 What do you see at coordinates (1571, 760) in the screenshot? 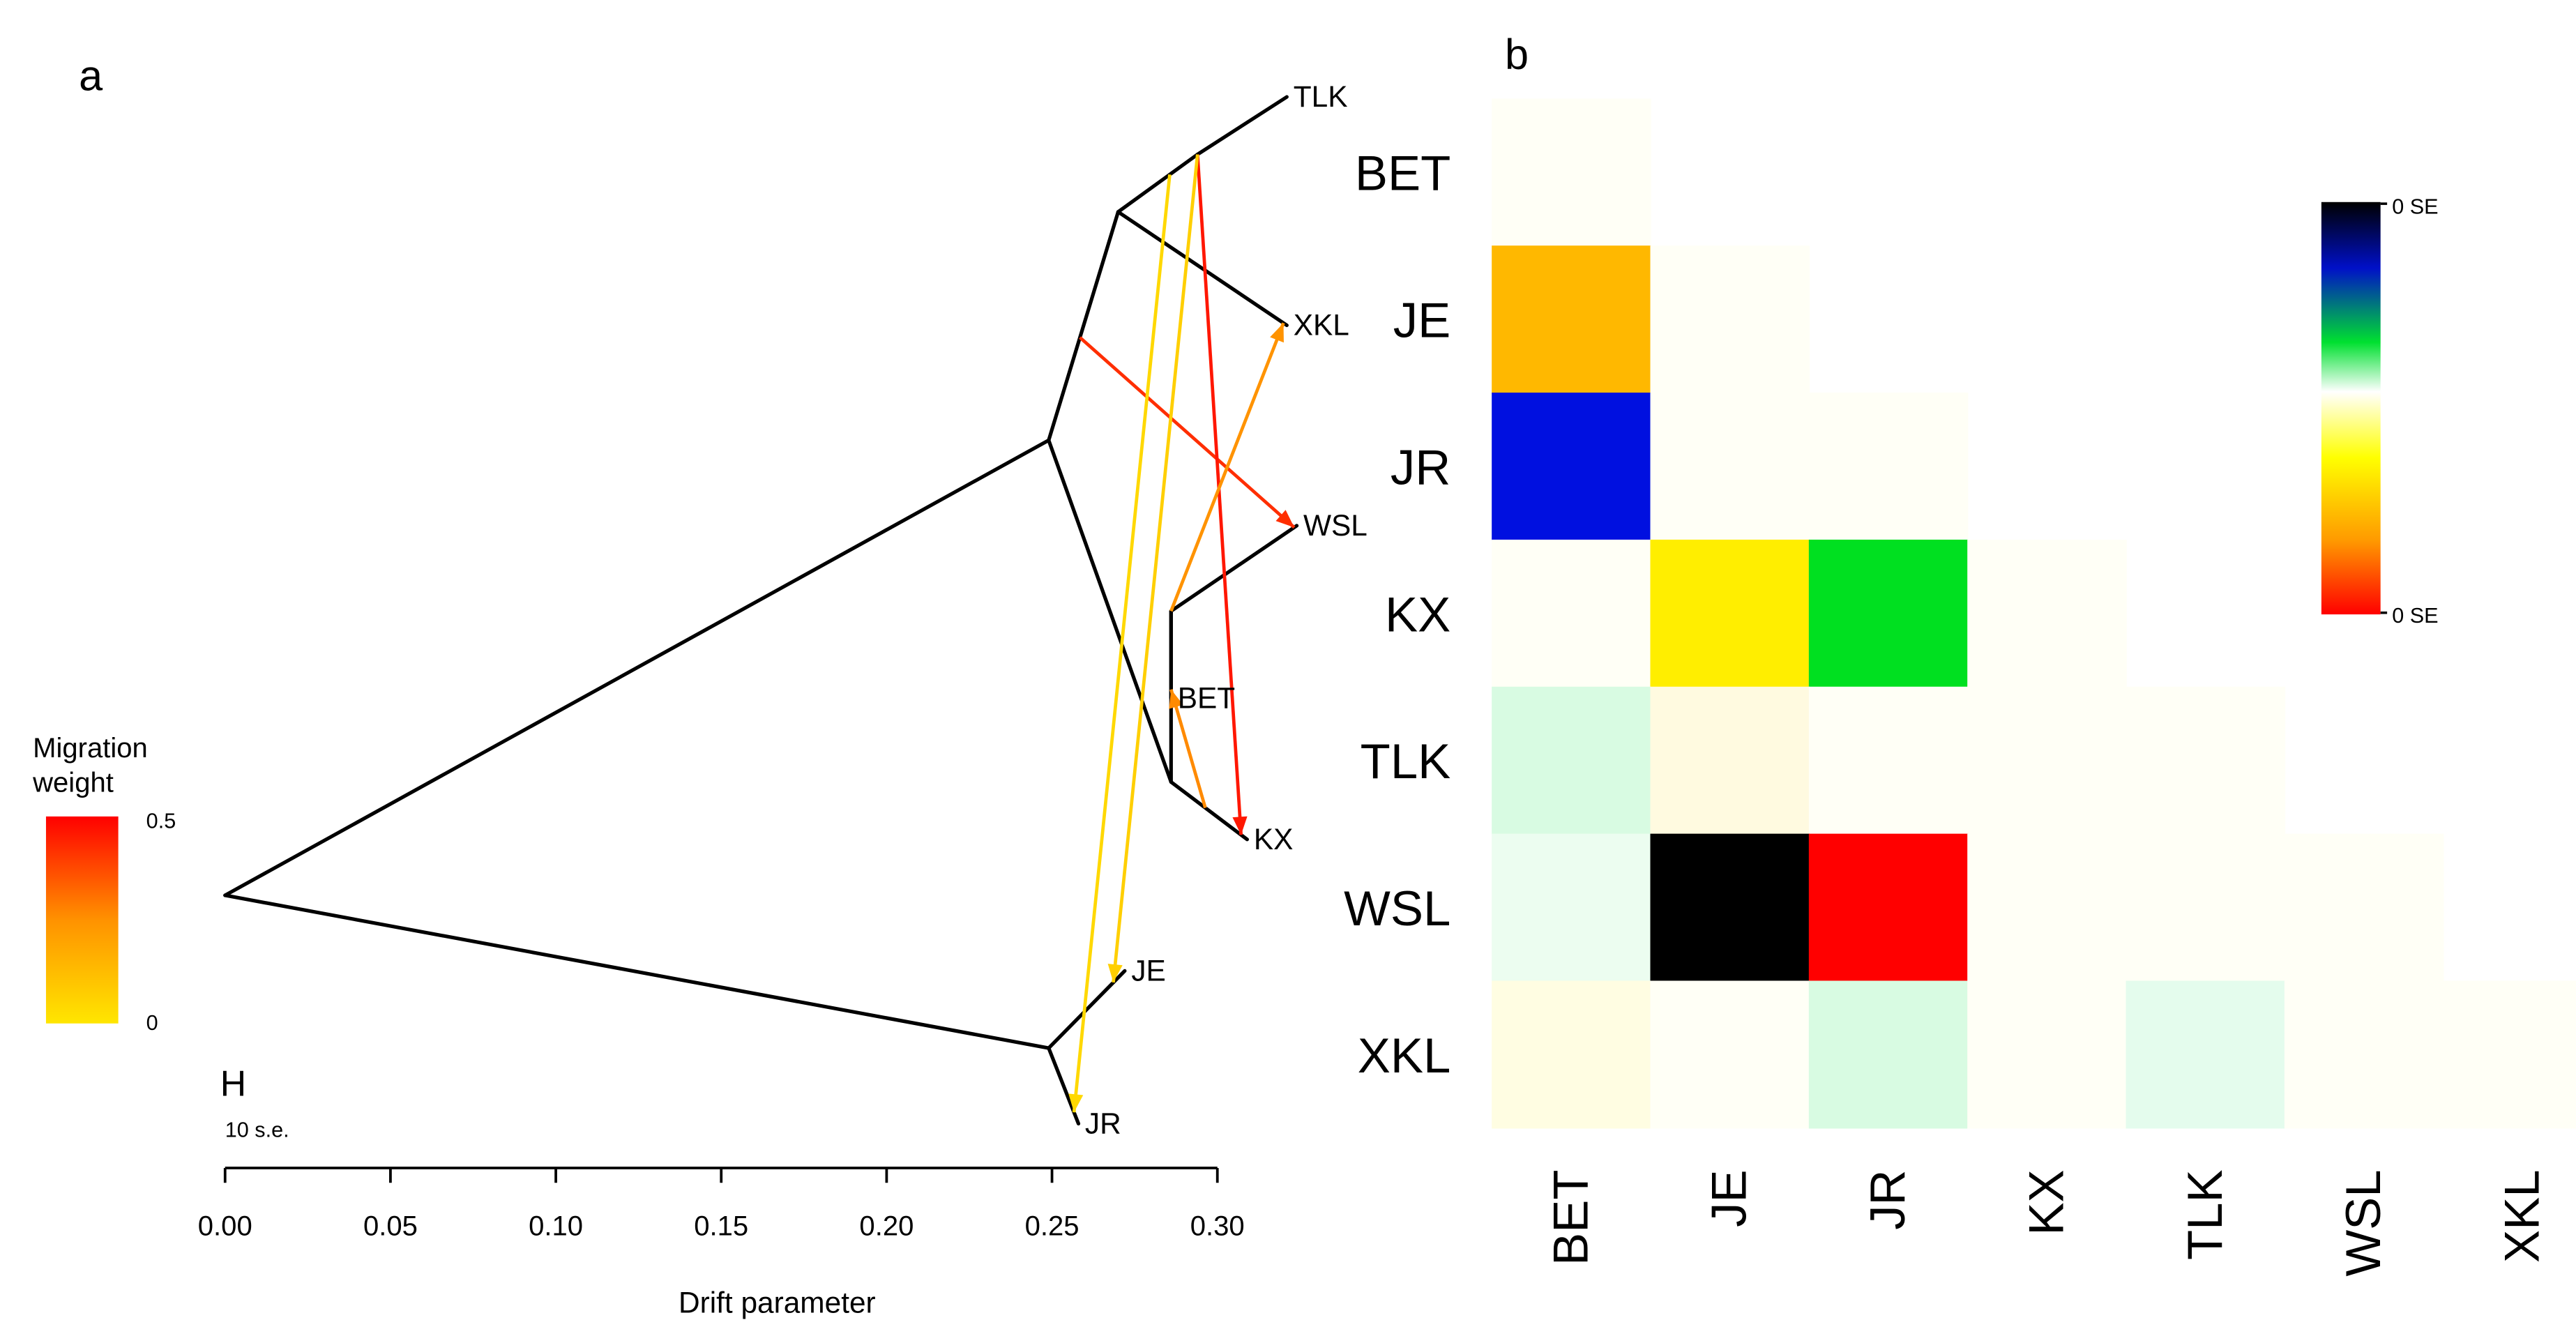
I see `heat-cell-TLK-BET` at bounding box center [1571, 760].